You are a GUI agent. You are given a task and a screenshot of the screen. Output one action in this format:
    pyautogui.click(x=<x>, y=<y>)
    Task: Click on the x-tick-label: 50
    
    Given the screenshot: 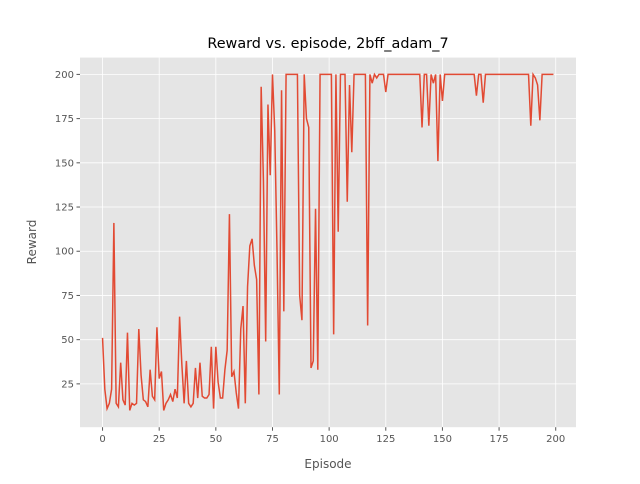 What is the action you would take?
    pyautogui.click(x=215, y=439)
    